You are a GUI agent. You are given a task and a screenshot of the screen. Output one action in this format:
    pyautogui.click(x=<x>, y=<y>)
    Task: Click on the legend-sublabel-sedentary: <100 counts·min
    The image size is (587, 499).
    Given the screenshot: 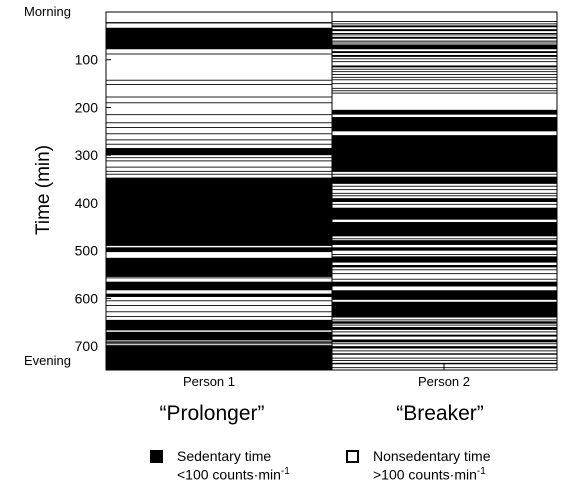 What is the action you would take?
    pyautogui.click(x=229, y=474)
    